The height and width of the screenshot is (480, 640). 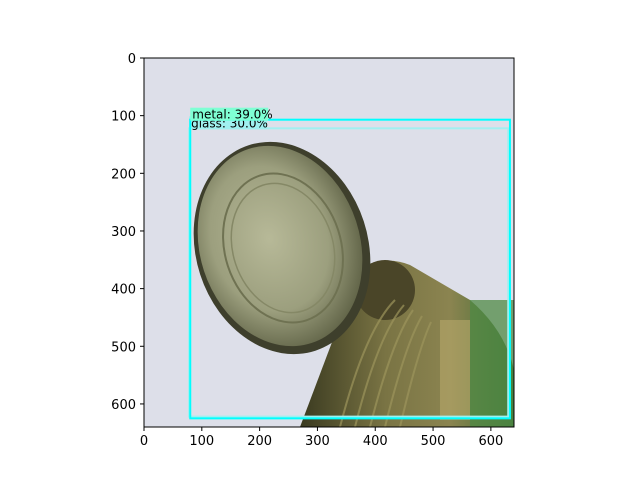 I want to click on detection-label: metal: 39.0%, so click(x=232, y=115).